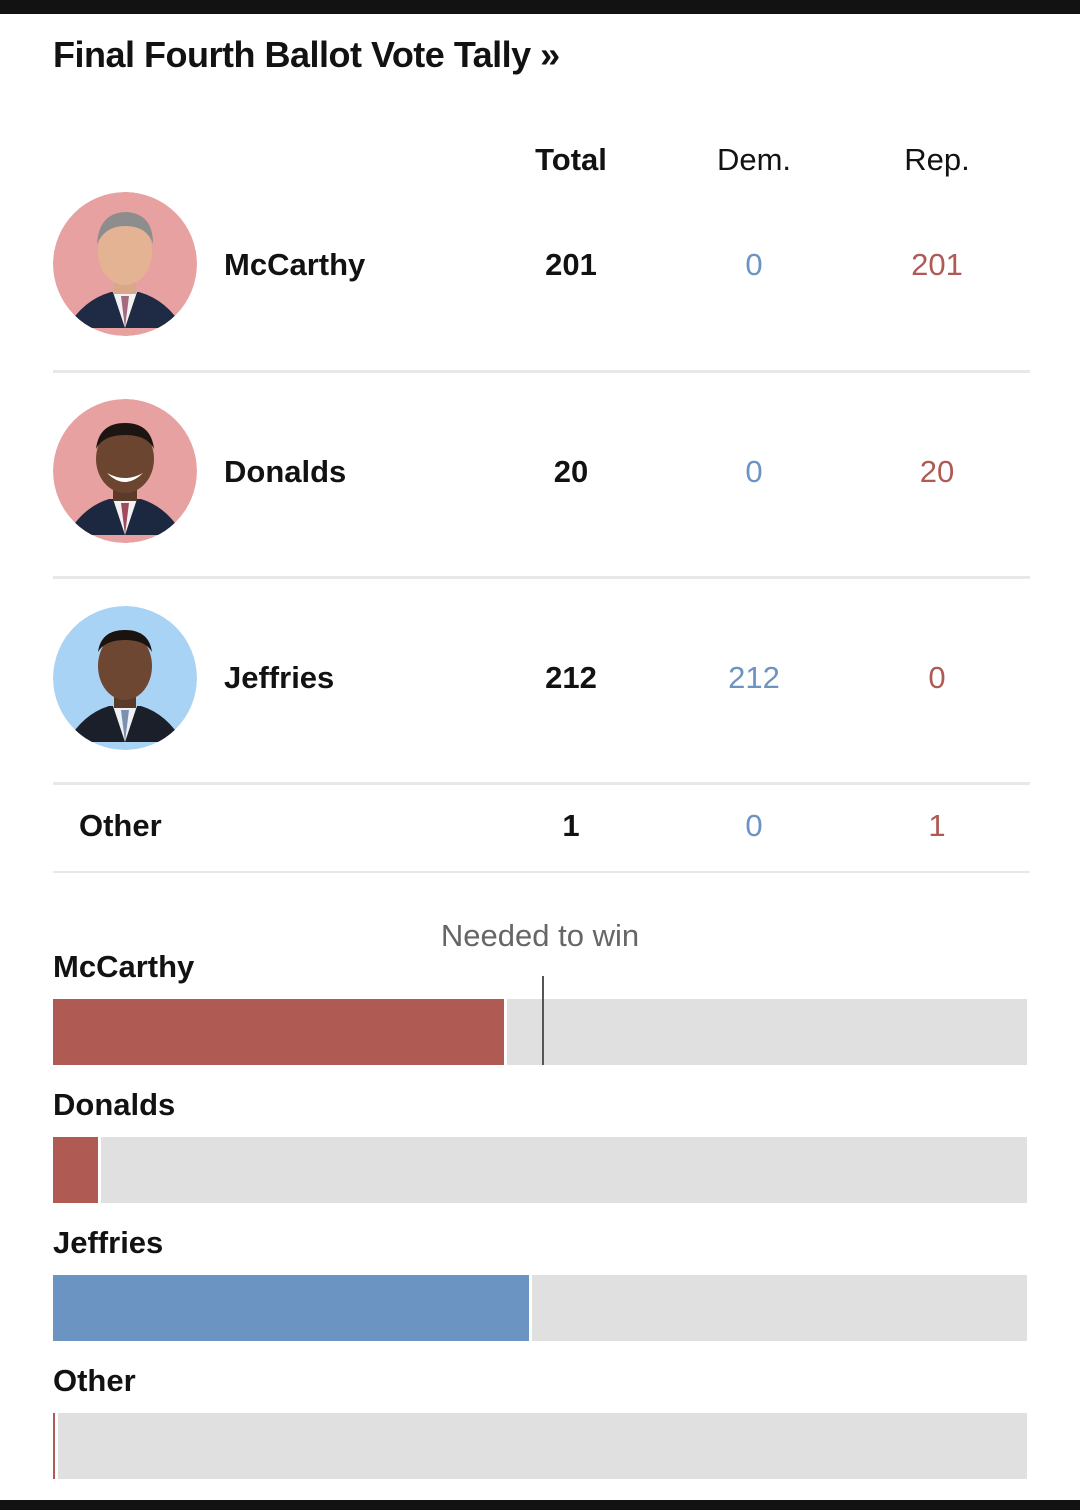  I want to click on mccarthy-avatar, so click(125, 264).